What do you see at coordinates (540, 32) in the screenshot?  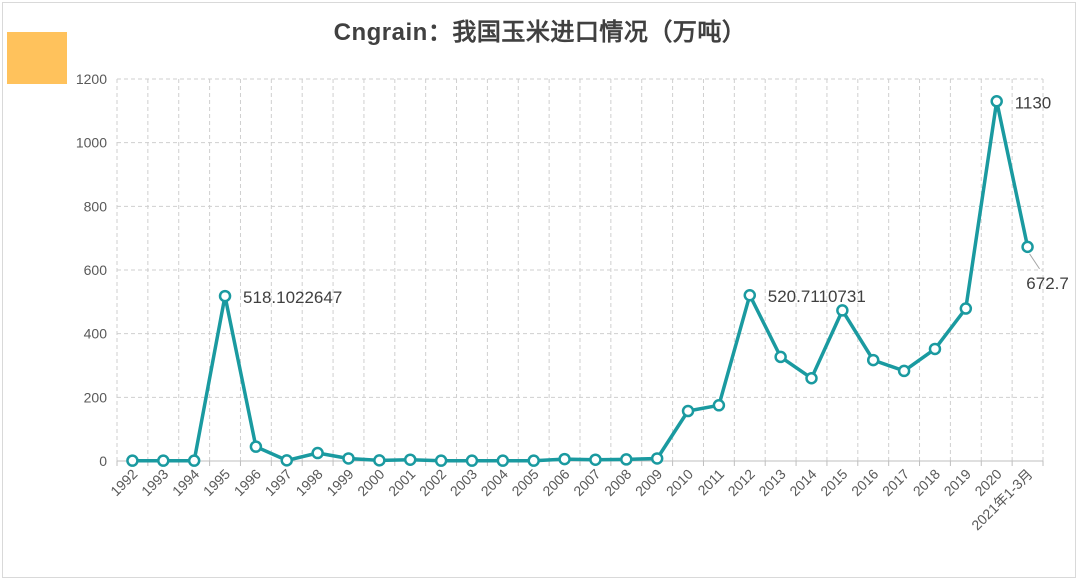 I see `chart-title: Cngrain：我国玉米进口情况（万吨）` at bounding box center [540, 32].